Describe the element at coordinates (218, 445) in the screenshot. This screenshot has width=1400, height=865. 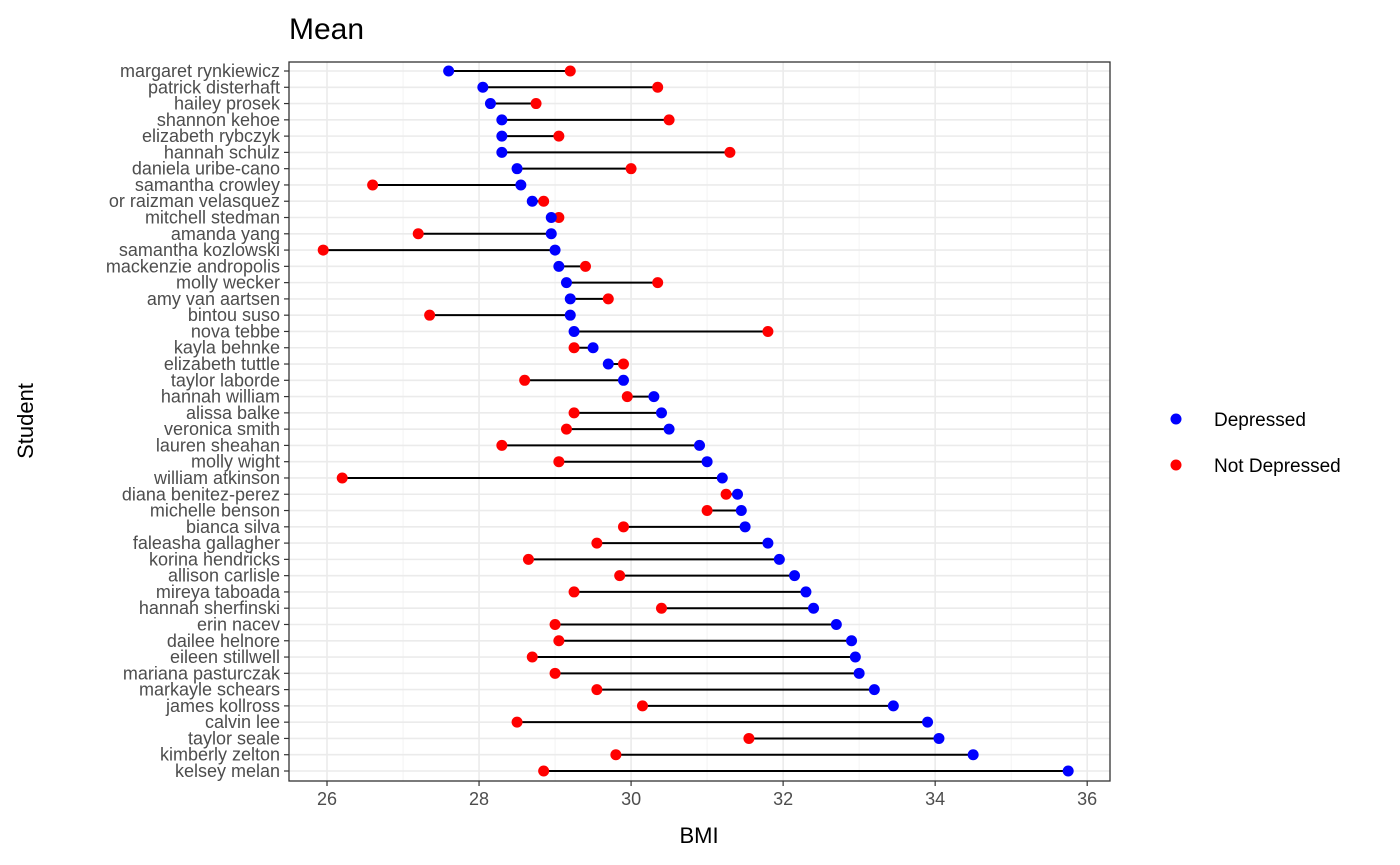
I see `y-tick-label: lauren sheahan` at that location.